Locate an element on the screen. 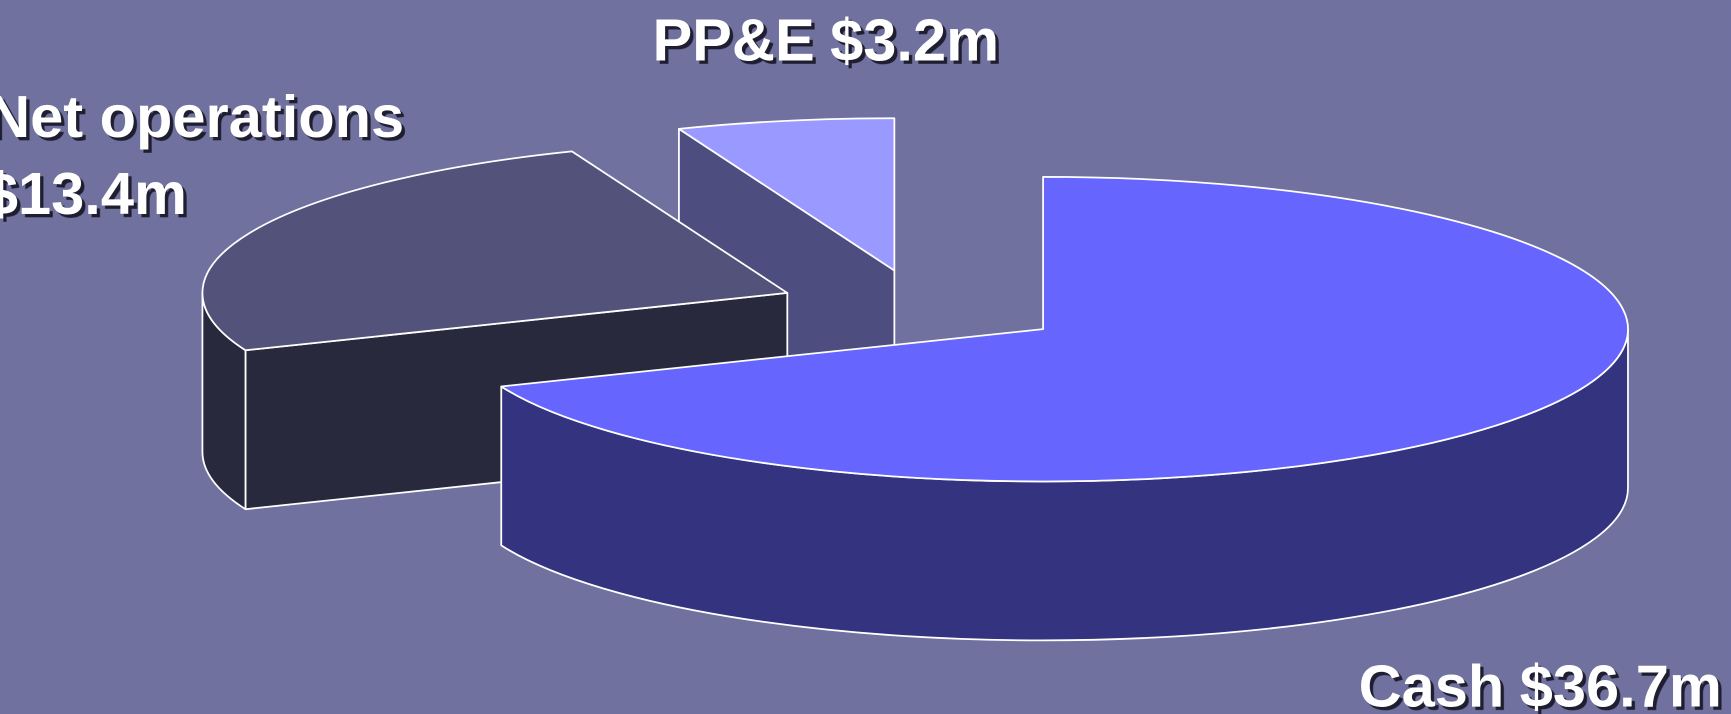 The width and height of the screenshot is (1731, 714). label-value: $36.7m is located at coordinates (1621, 683).